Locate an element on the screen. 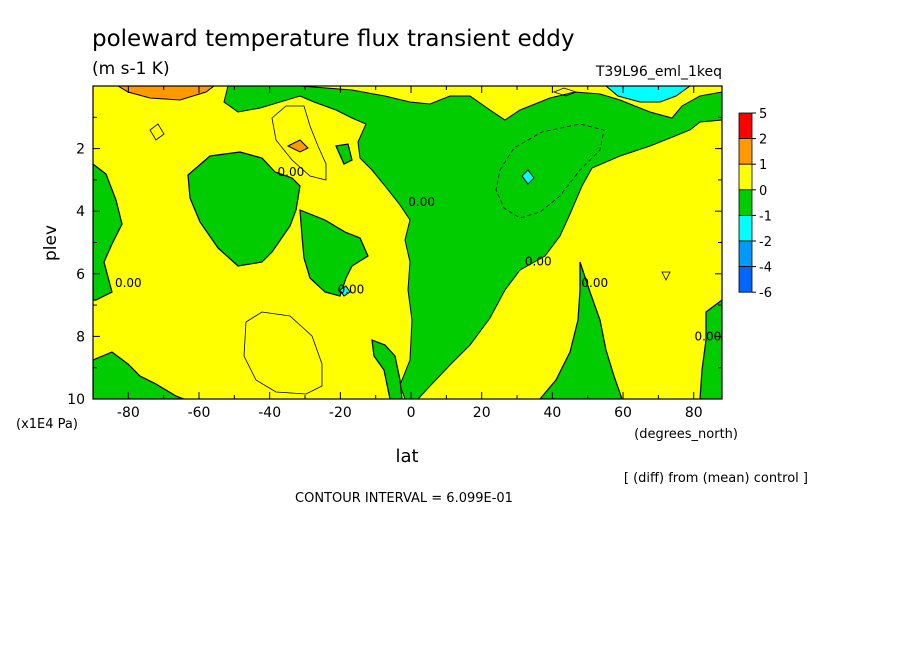 The width and height of the screenshot is (904, 654). contour-interval-label: CONTOUR INTERVAL = 6.099E-01 is located at coordinates (404, 498).